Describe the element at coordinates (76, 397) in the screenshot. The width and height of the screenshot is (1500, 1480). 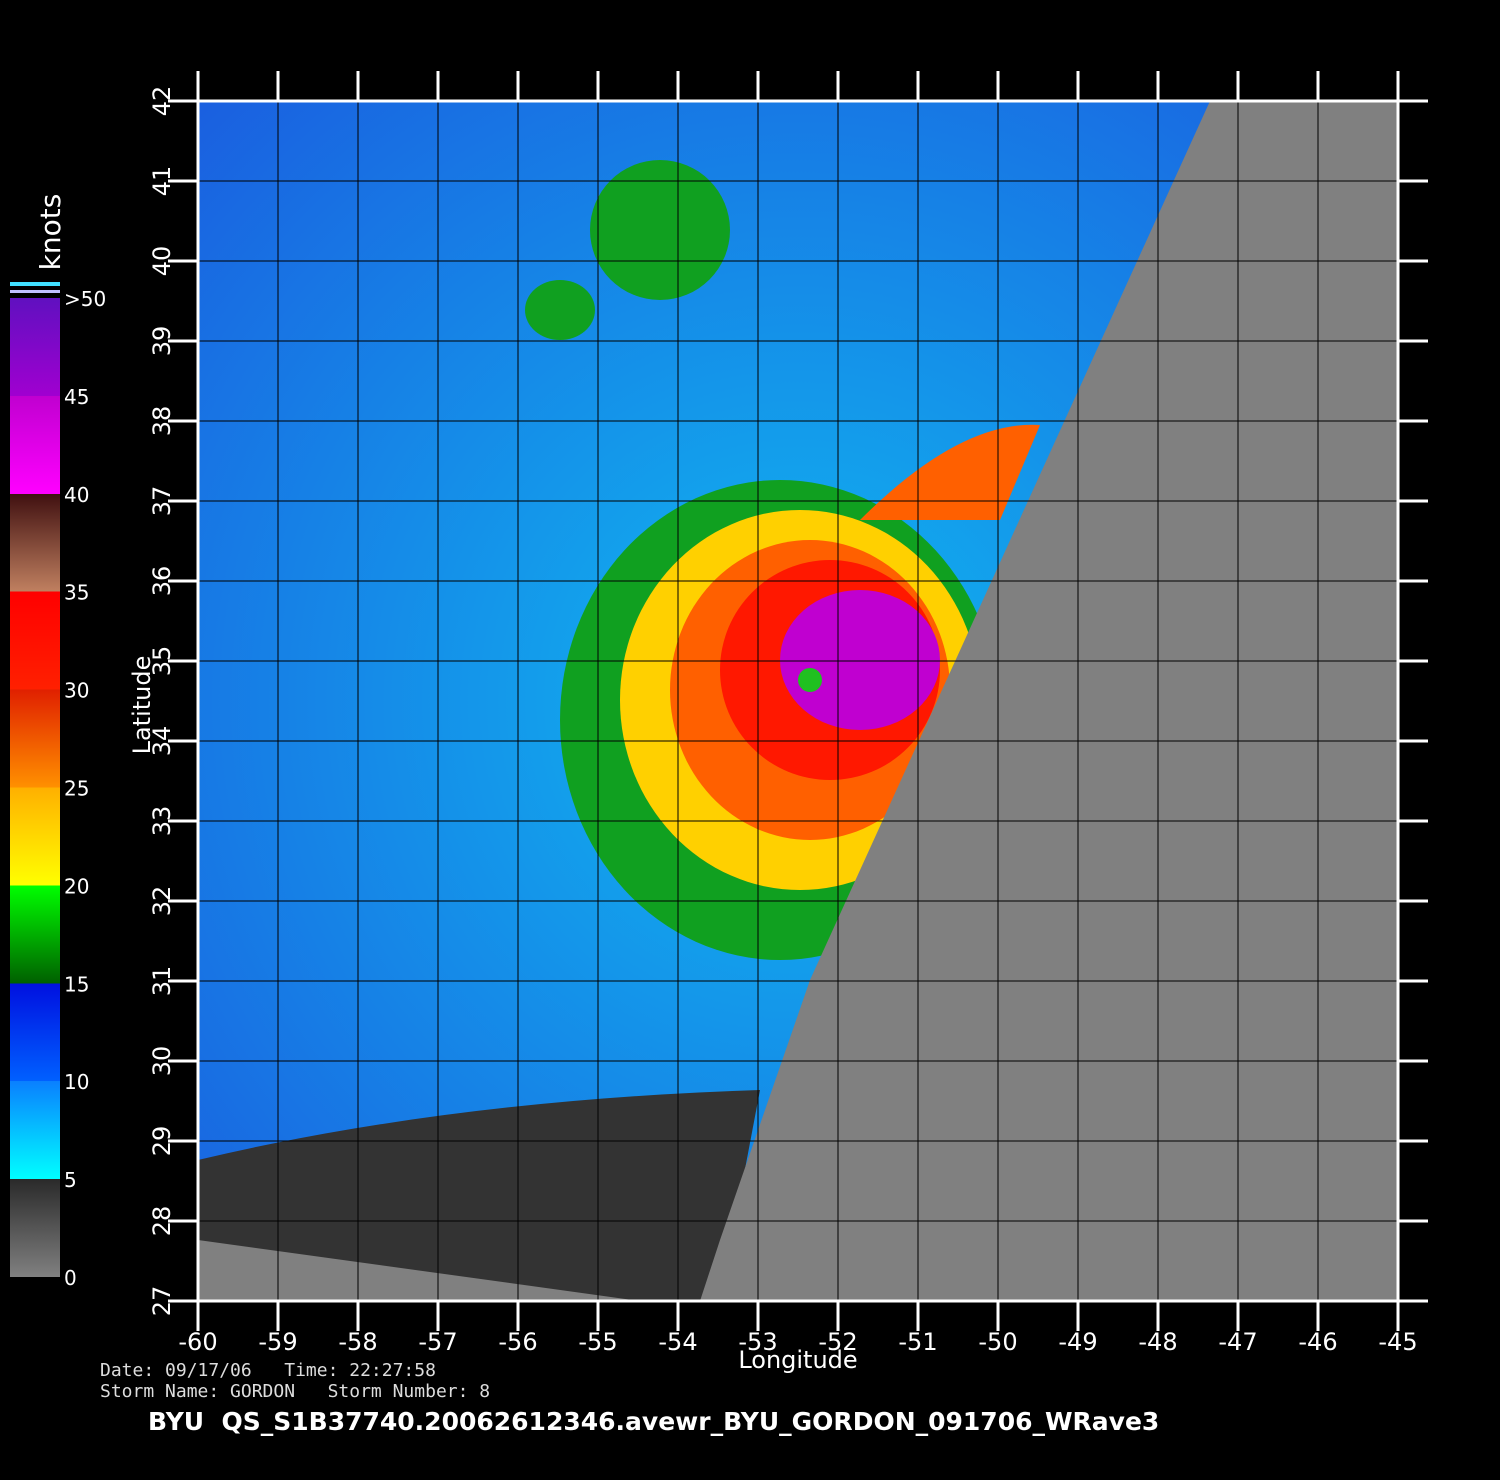
I see `colorbar-tick-label: 45` at that location.